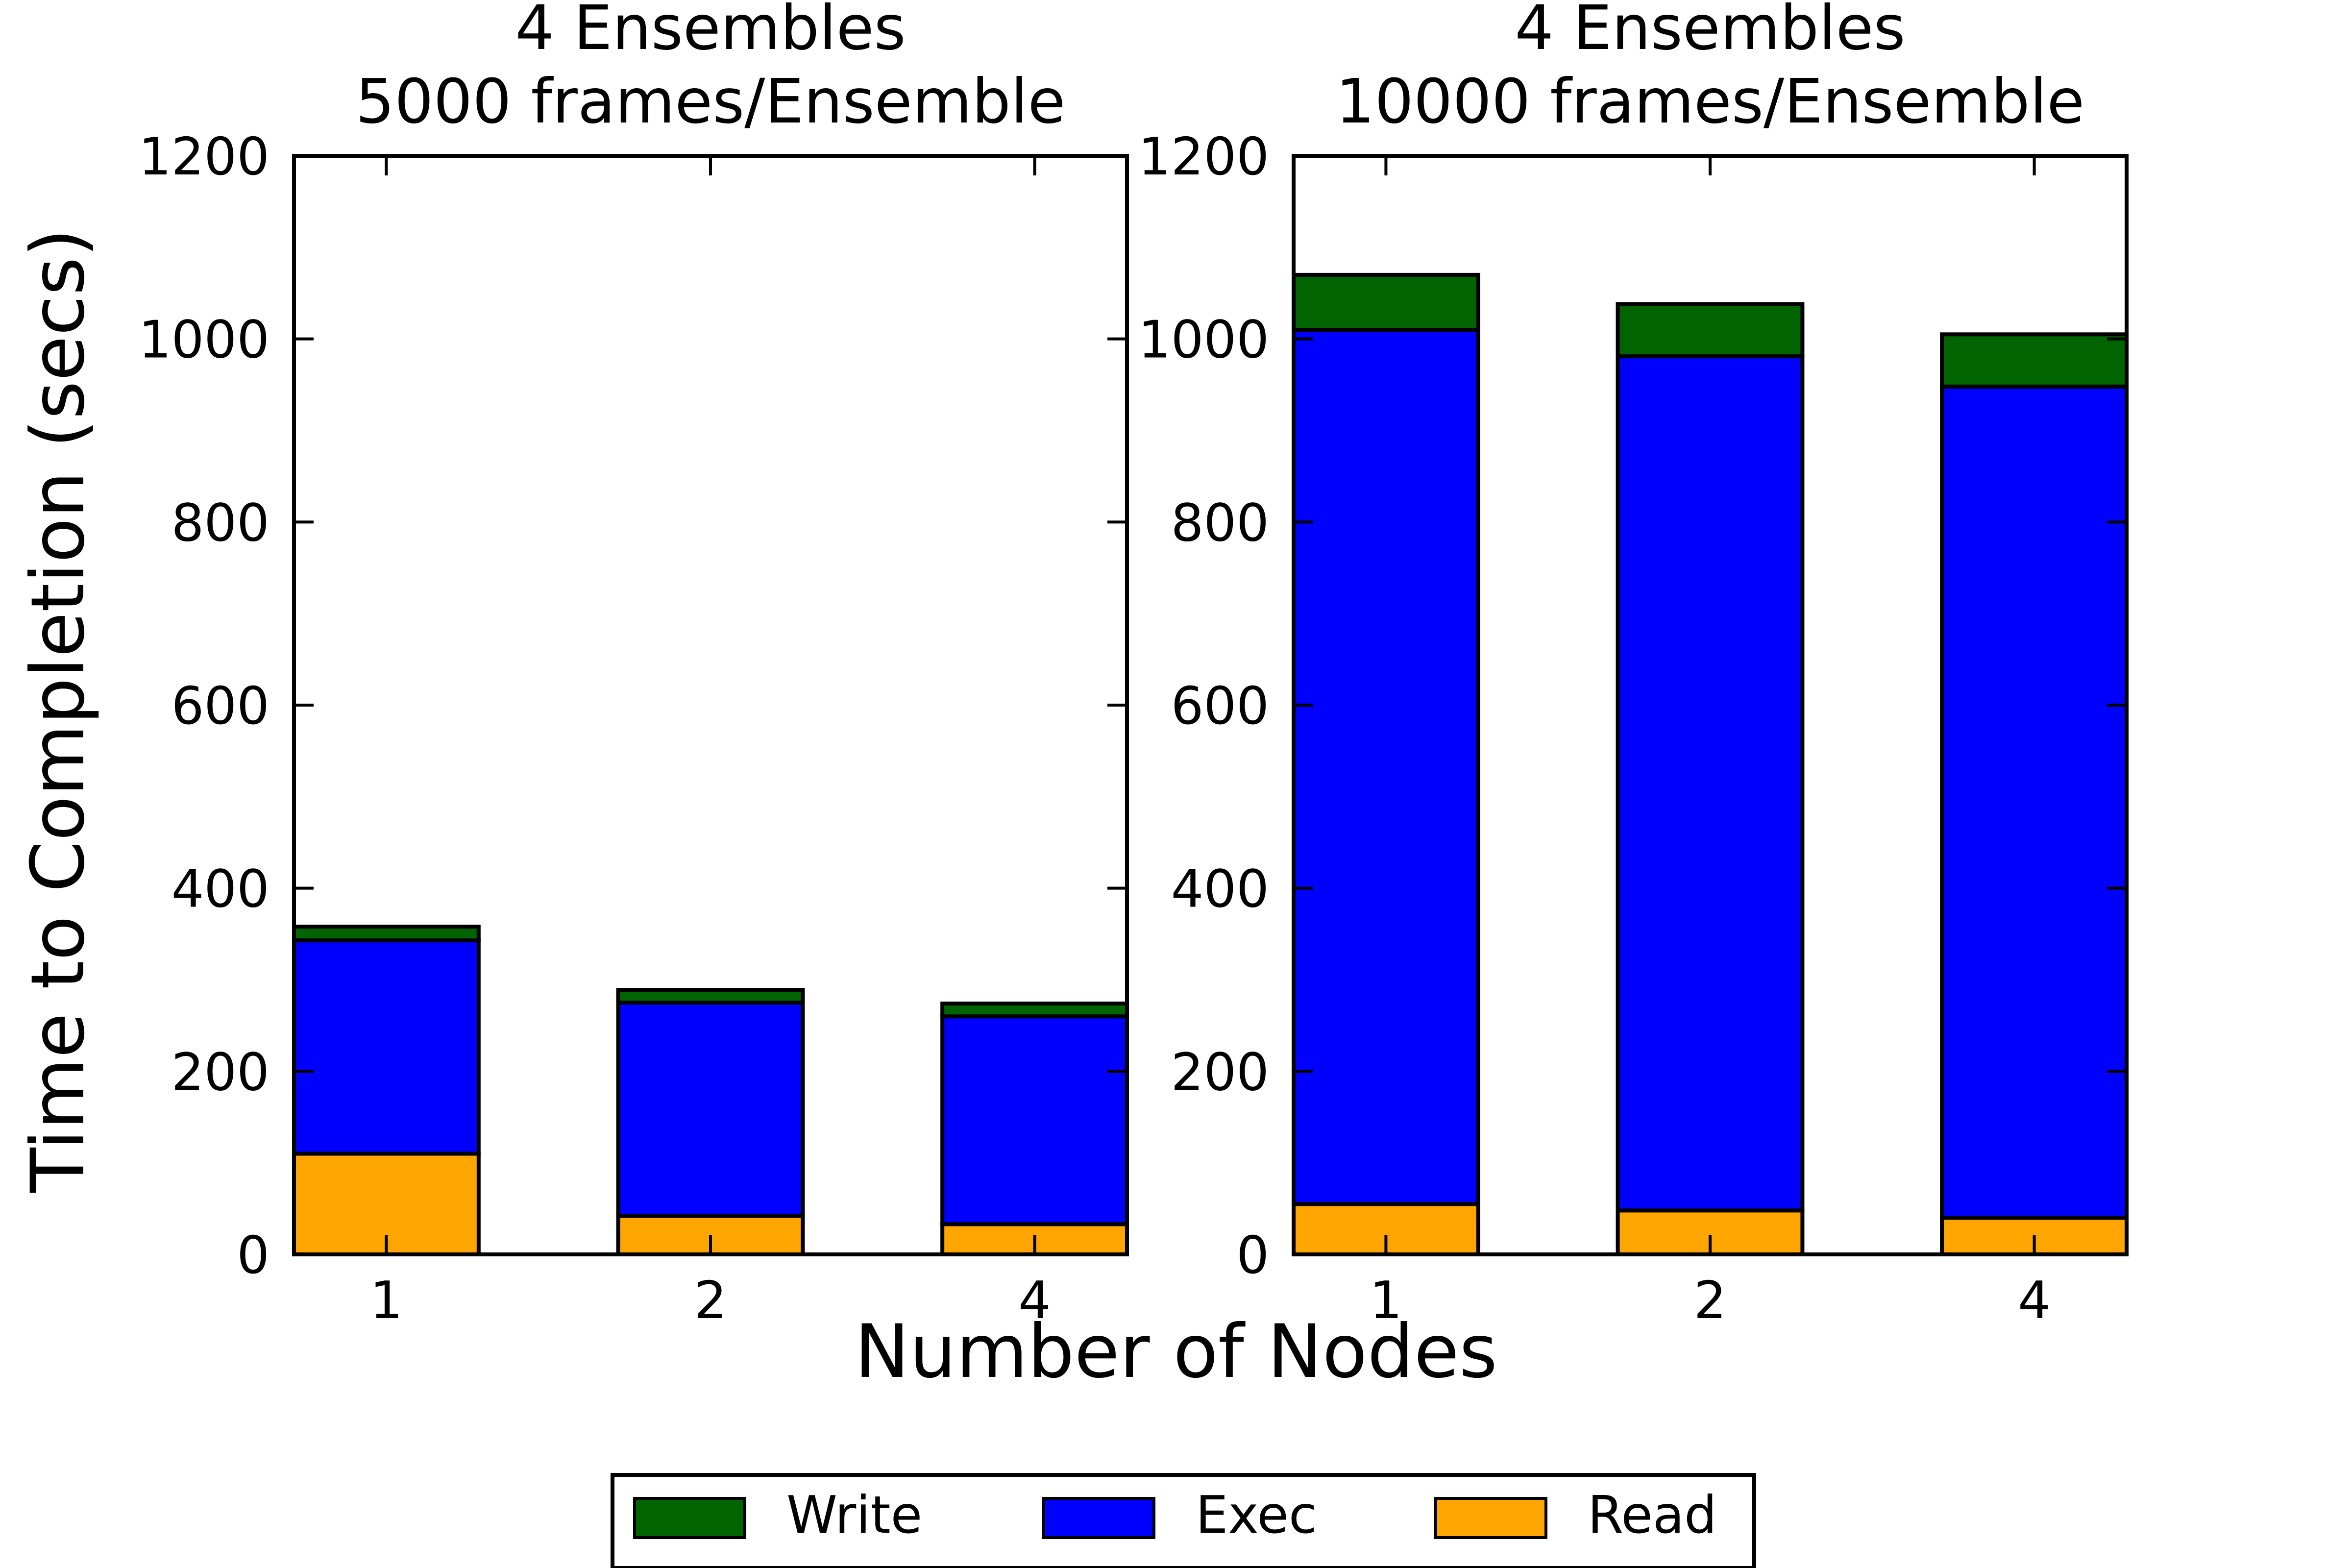  I want to click on legend-label-exec: Exec, so click(1256, 1515).